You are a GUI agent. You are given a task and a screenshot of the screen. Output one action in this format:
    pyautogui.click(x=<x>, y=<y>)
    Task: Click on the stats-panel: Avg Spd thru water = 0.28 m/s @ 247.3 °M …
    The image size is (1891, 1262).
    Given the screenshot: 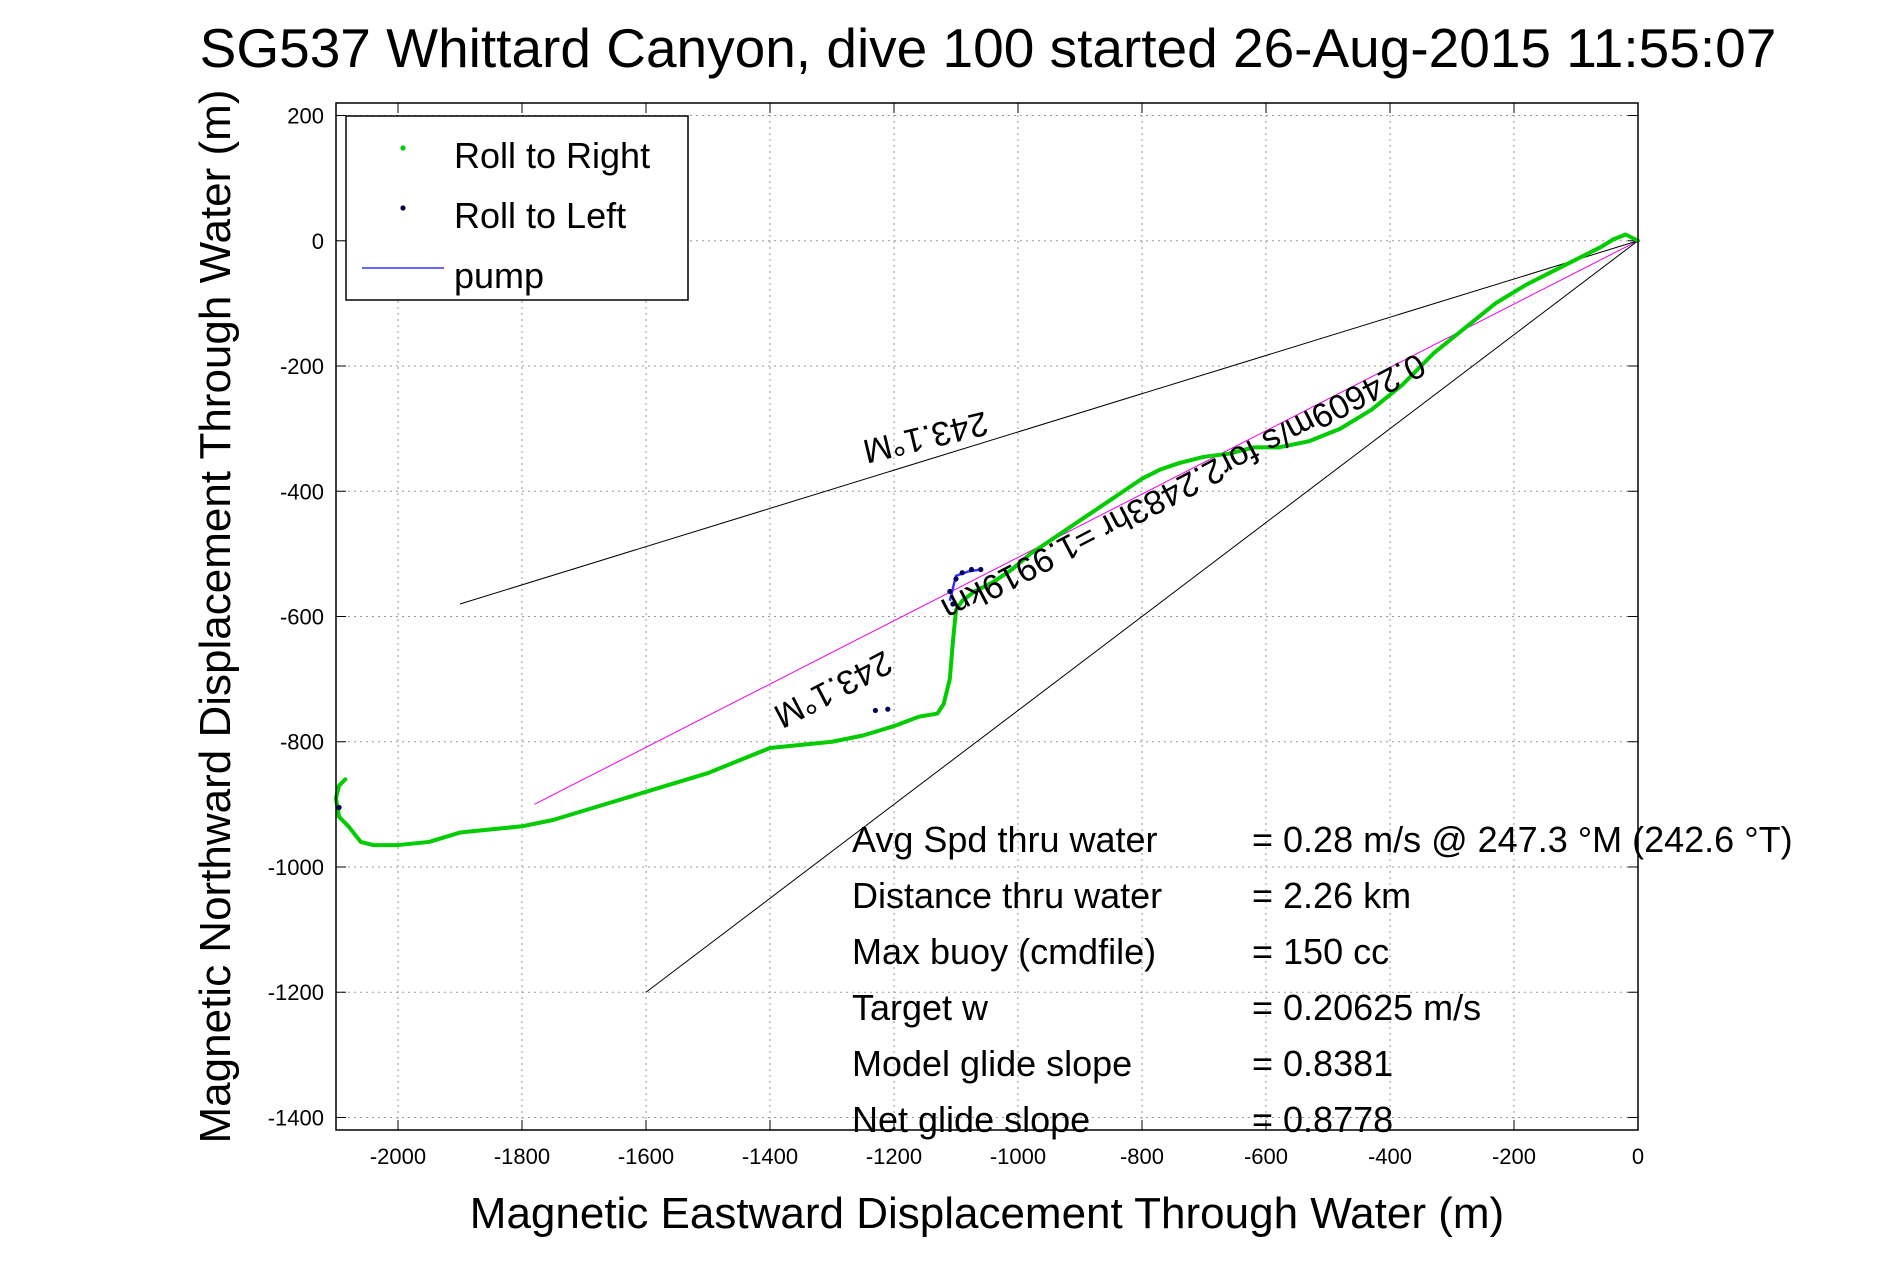 What is the action you would take?
    pyautogui.click(x=1322, y=979)
    